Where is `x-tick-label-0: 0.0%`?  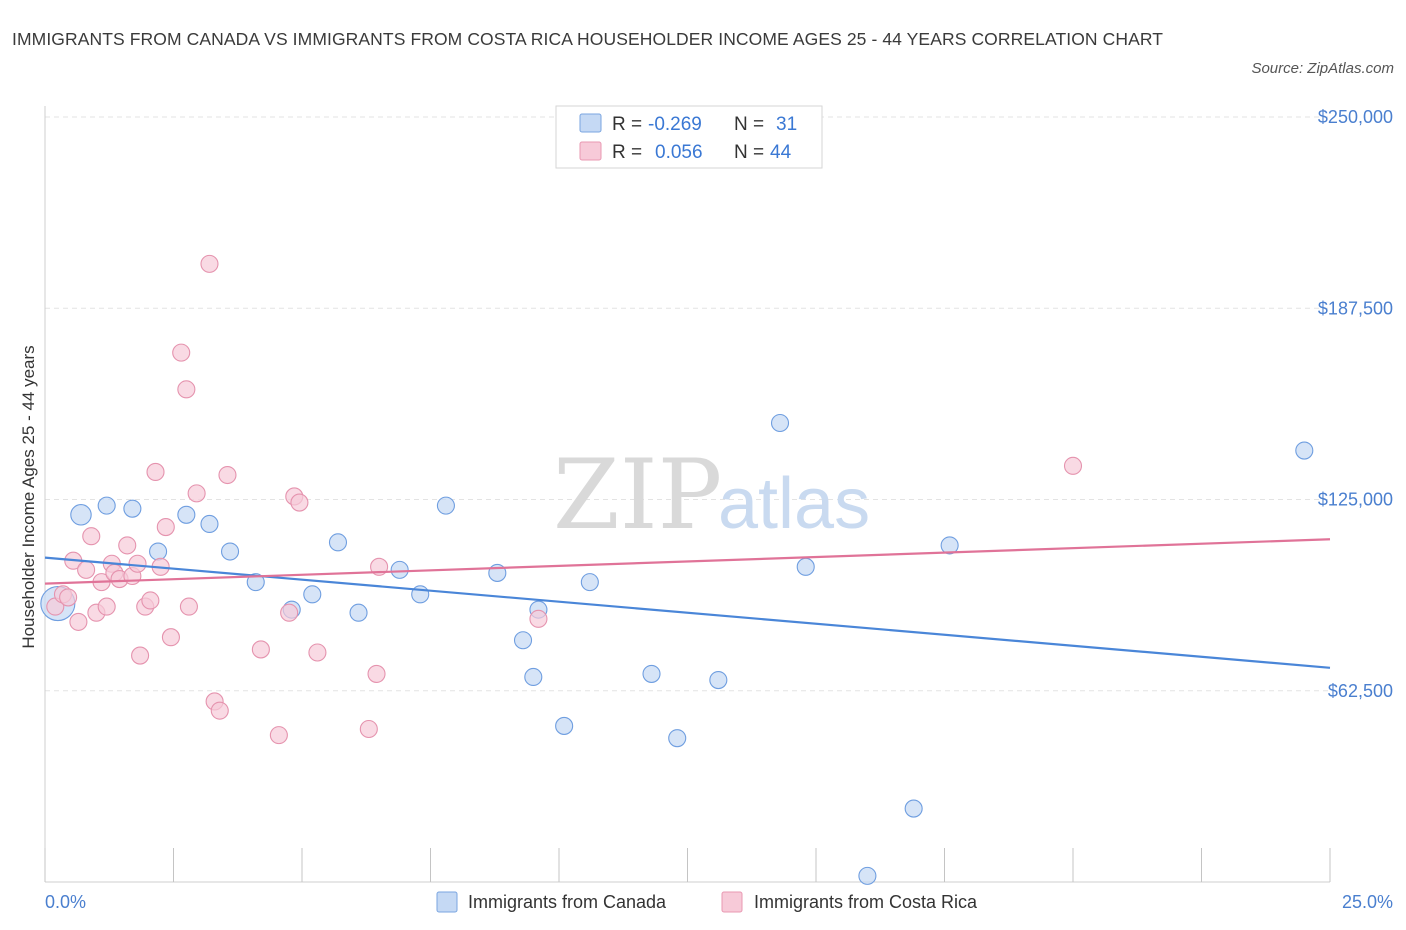
x-tick-label-0: 0.0% is located at coordinates (65, 902).